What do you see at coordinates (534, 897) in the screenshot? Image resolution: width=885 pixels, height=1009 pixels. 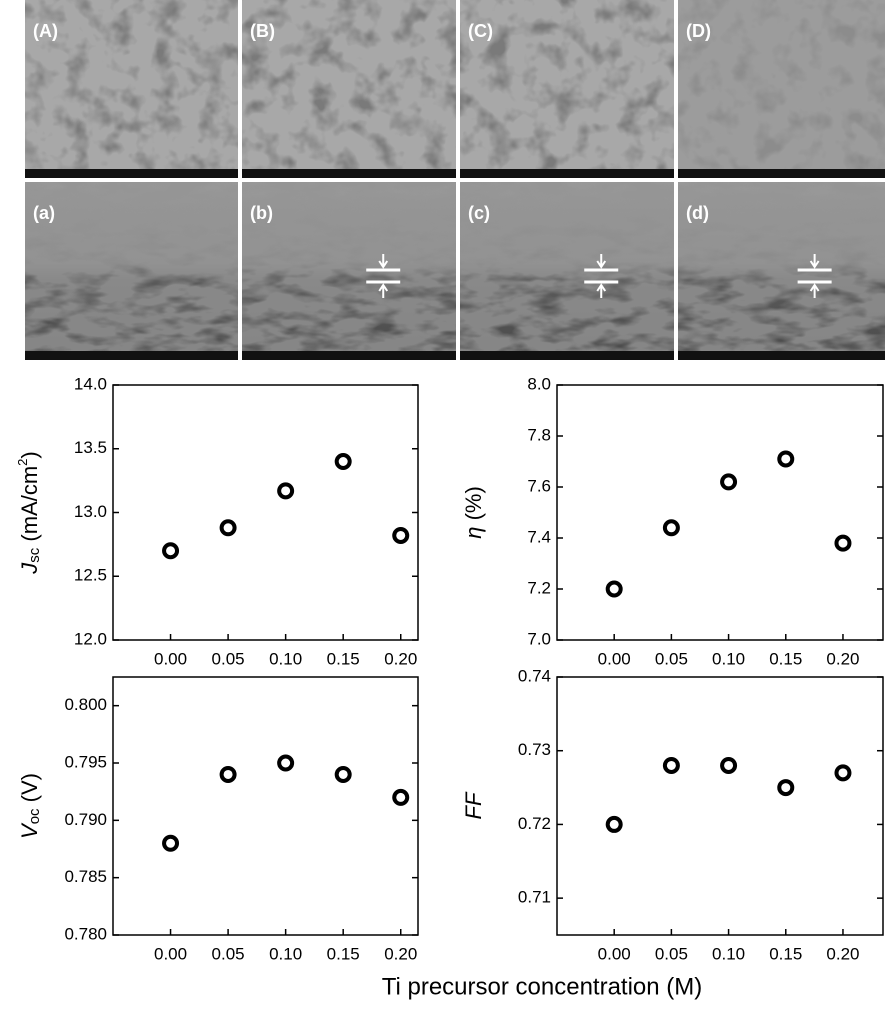 I see `y-tick-label: 0.71` at bounding box center [534, 897].